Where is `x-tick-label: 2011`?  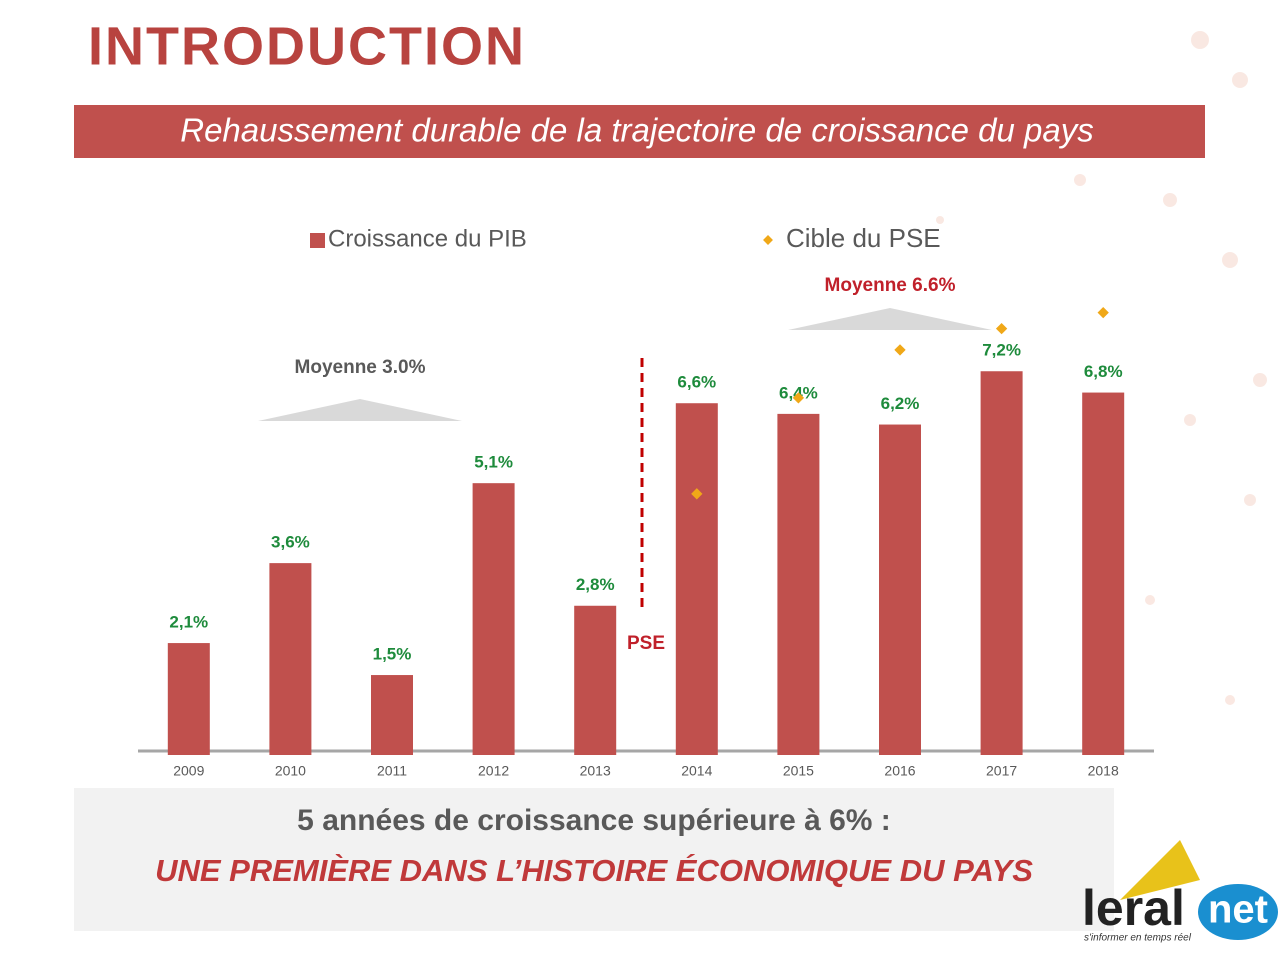
x-tick-label: 2011 is located at coordinates (392, 771).